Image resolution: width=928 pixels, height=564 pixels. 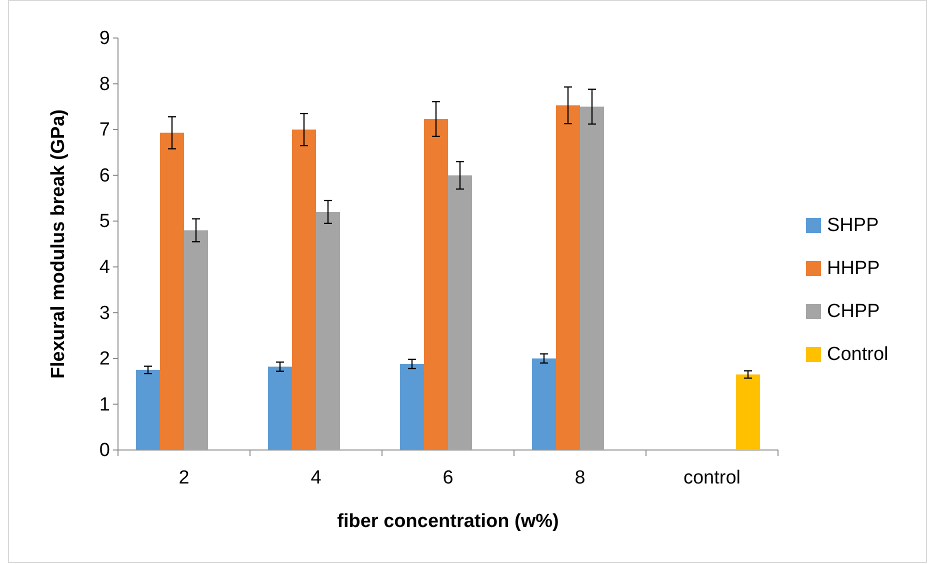 What do you see at coordinates (104, 405) in the screenshot?
I see `y-tick-label: 1` at bounding box center [104, 405].